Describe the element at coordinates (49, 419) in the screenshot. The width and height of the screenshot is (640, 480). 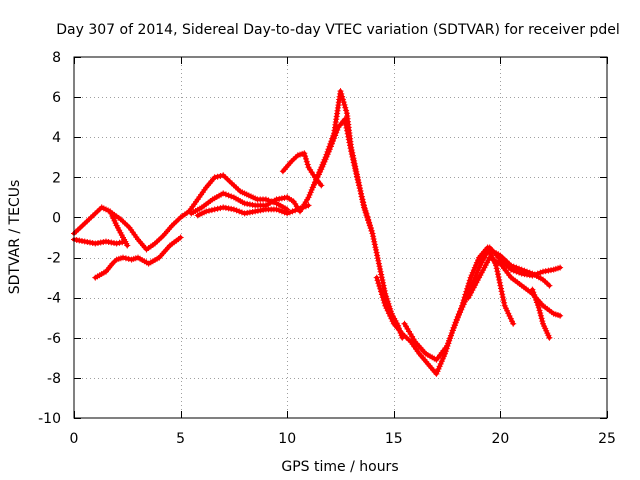
I see `y-tick-label: -10` at that location.